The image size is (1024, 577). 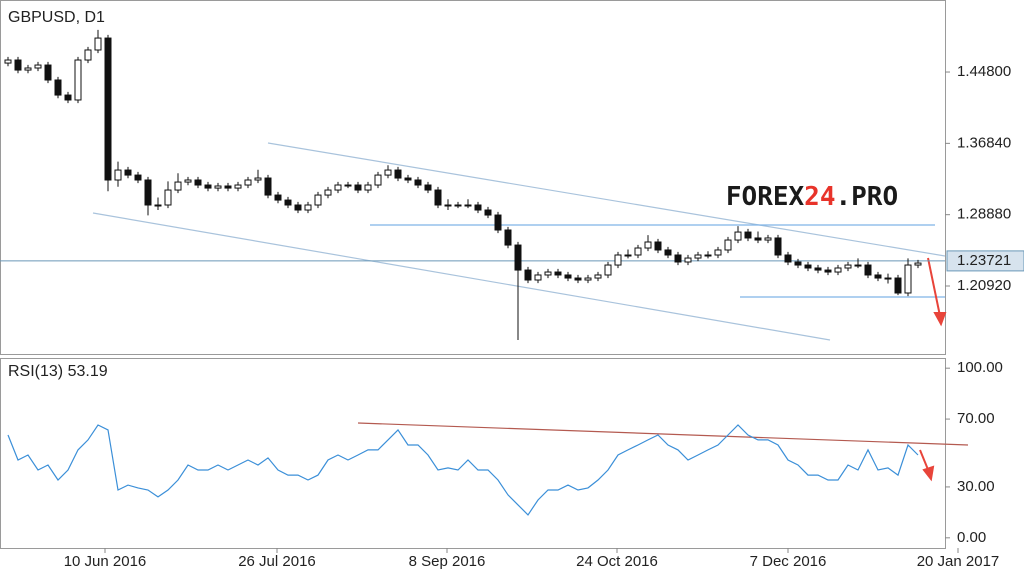 What do you see at coordinates (980, 367) in the screenshot?
I see `y-tick-label: 100.00` at bounding box center [980, 367].